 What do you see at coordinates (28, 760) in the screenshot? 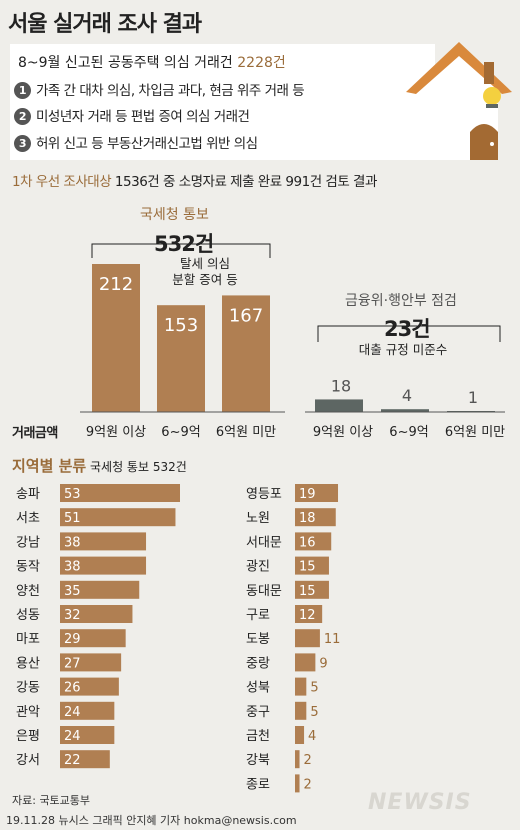
I see `region-label: 강서` at bounding box center [28, 760].